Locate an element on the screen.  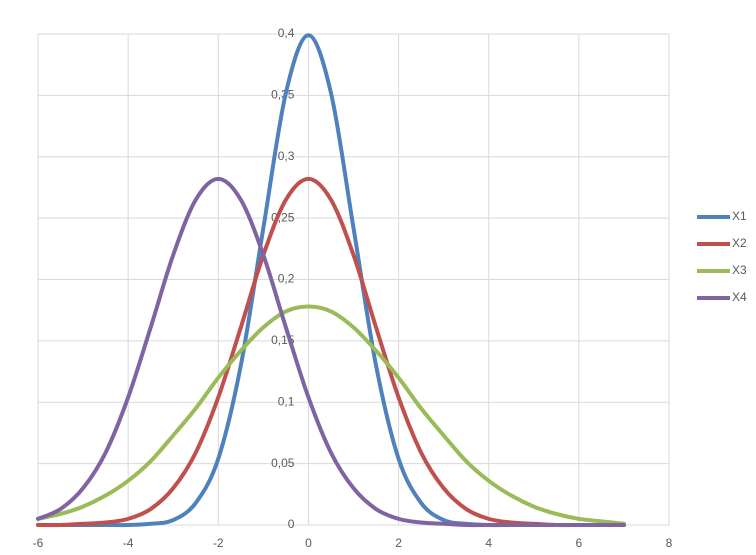
y-tick-label: 0 is located at coordinates (291, 524).